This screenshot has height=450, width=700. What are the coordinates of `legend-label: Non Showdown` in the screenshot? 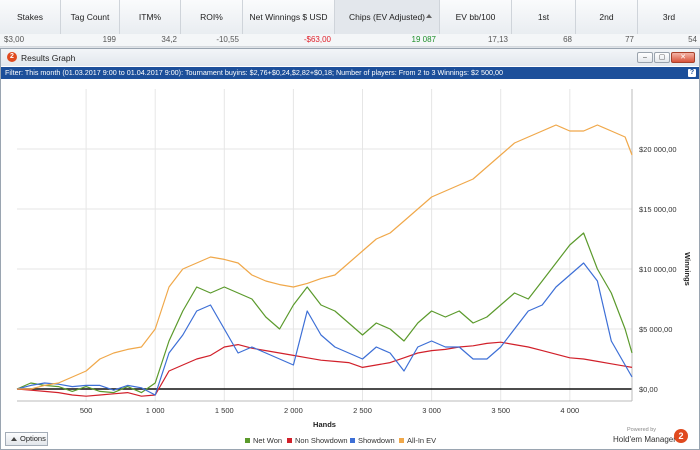 It's located at (321, 440).